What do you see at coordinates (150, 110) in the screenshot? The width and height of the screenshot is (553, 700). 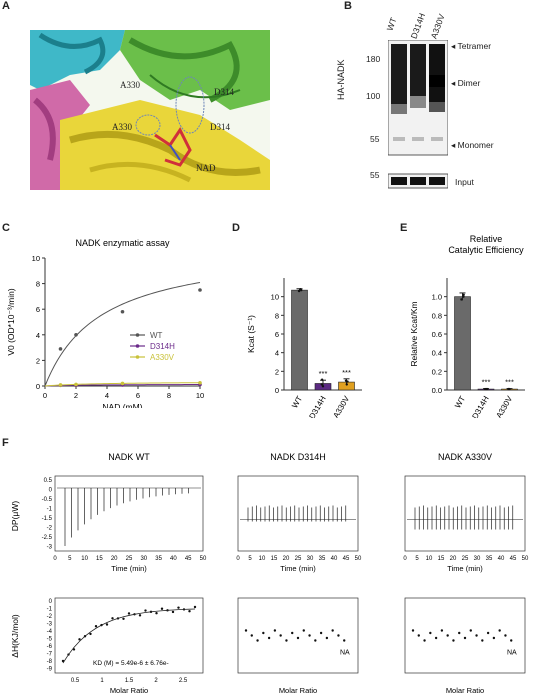 I see `protein-structure-image` at bounding box center [150, 110].